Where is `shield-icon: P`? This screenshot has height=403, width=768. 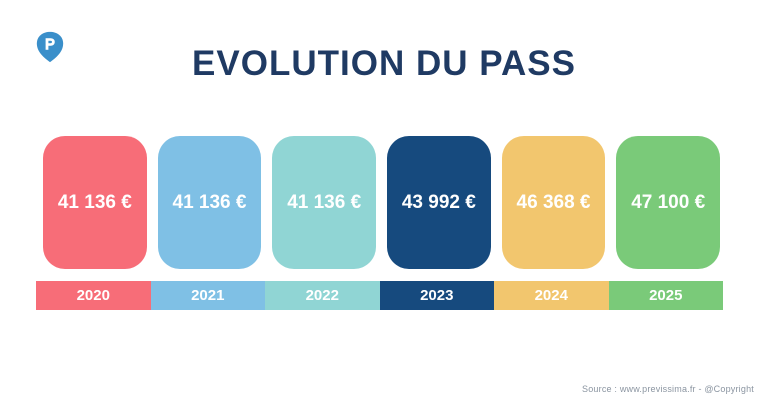
shield-icon: P is located at coordinates (50, 47).